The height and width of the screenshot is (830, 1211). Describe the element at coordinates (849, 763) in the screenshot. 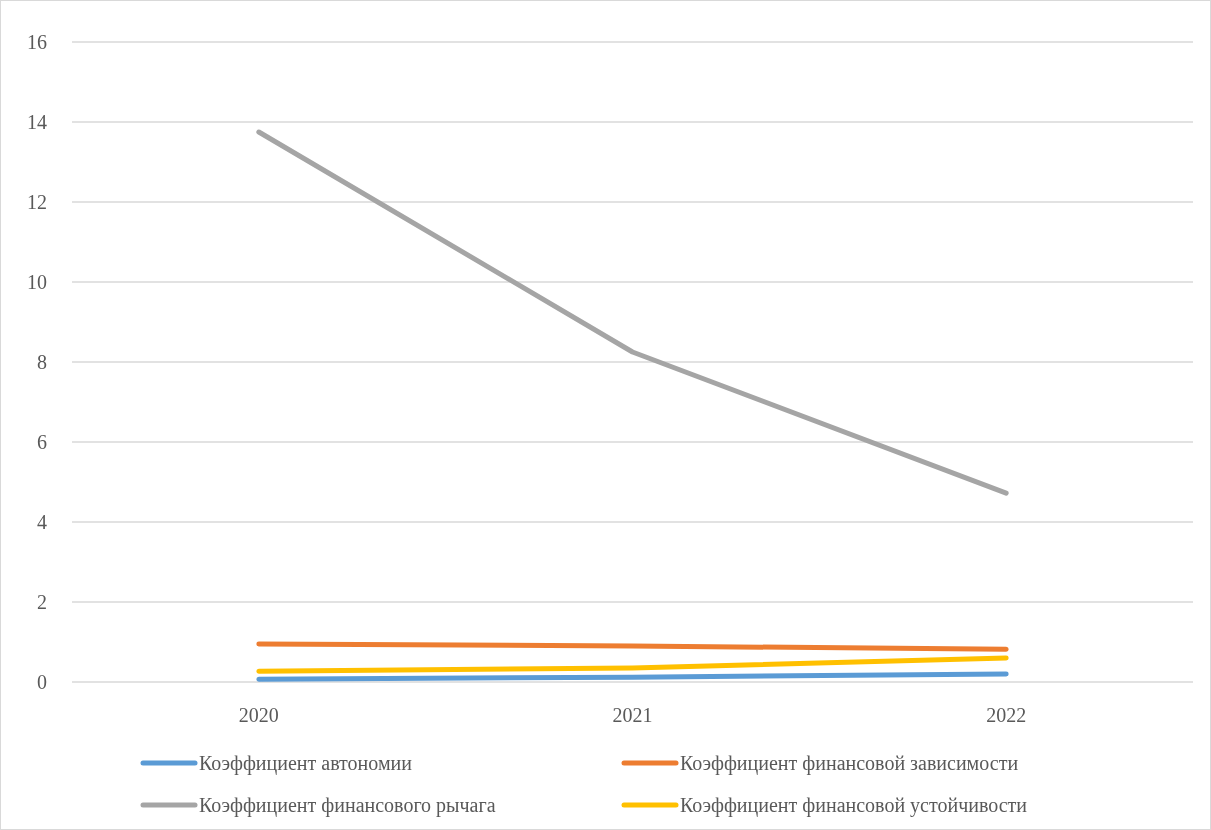

I see `legend-label: Коэффициент финансовой зависимости` at that location.